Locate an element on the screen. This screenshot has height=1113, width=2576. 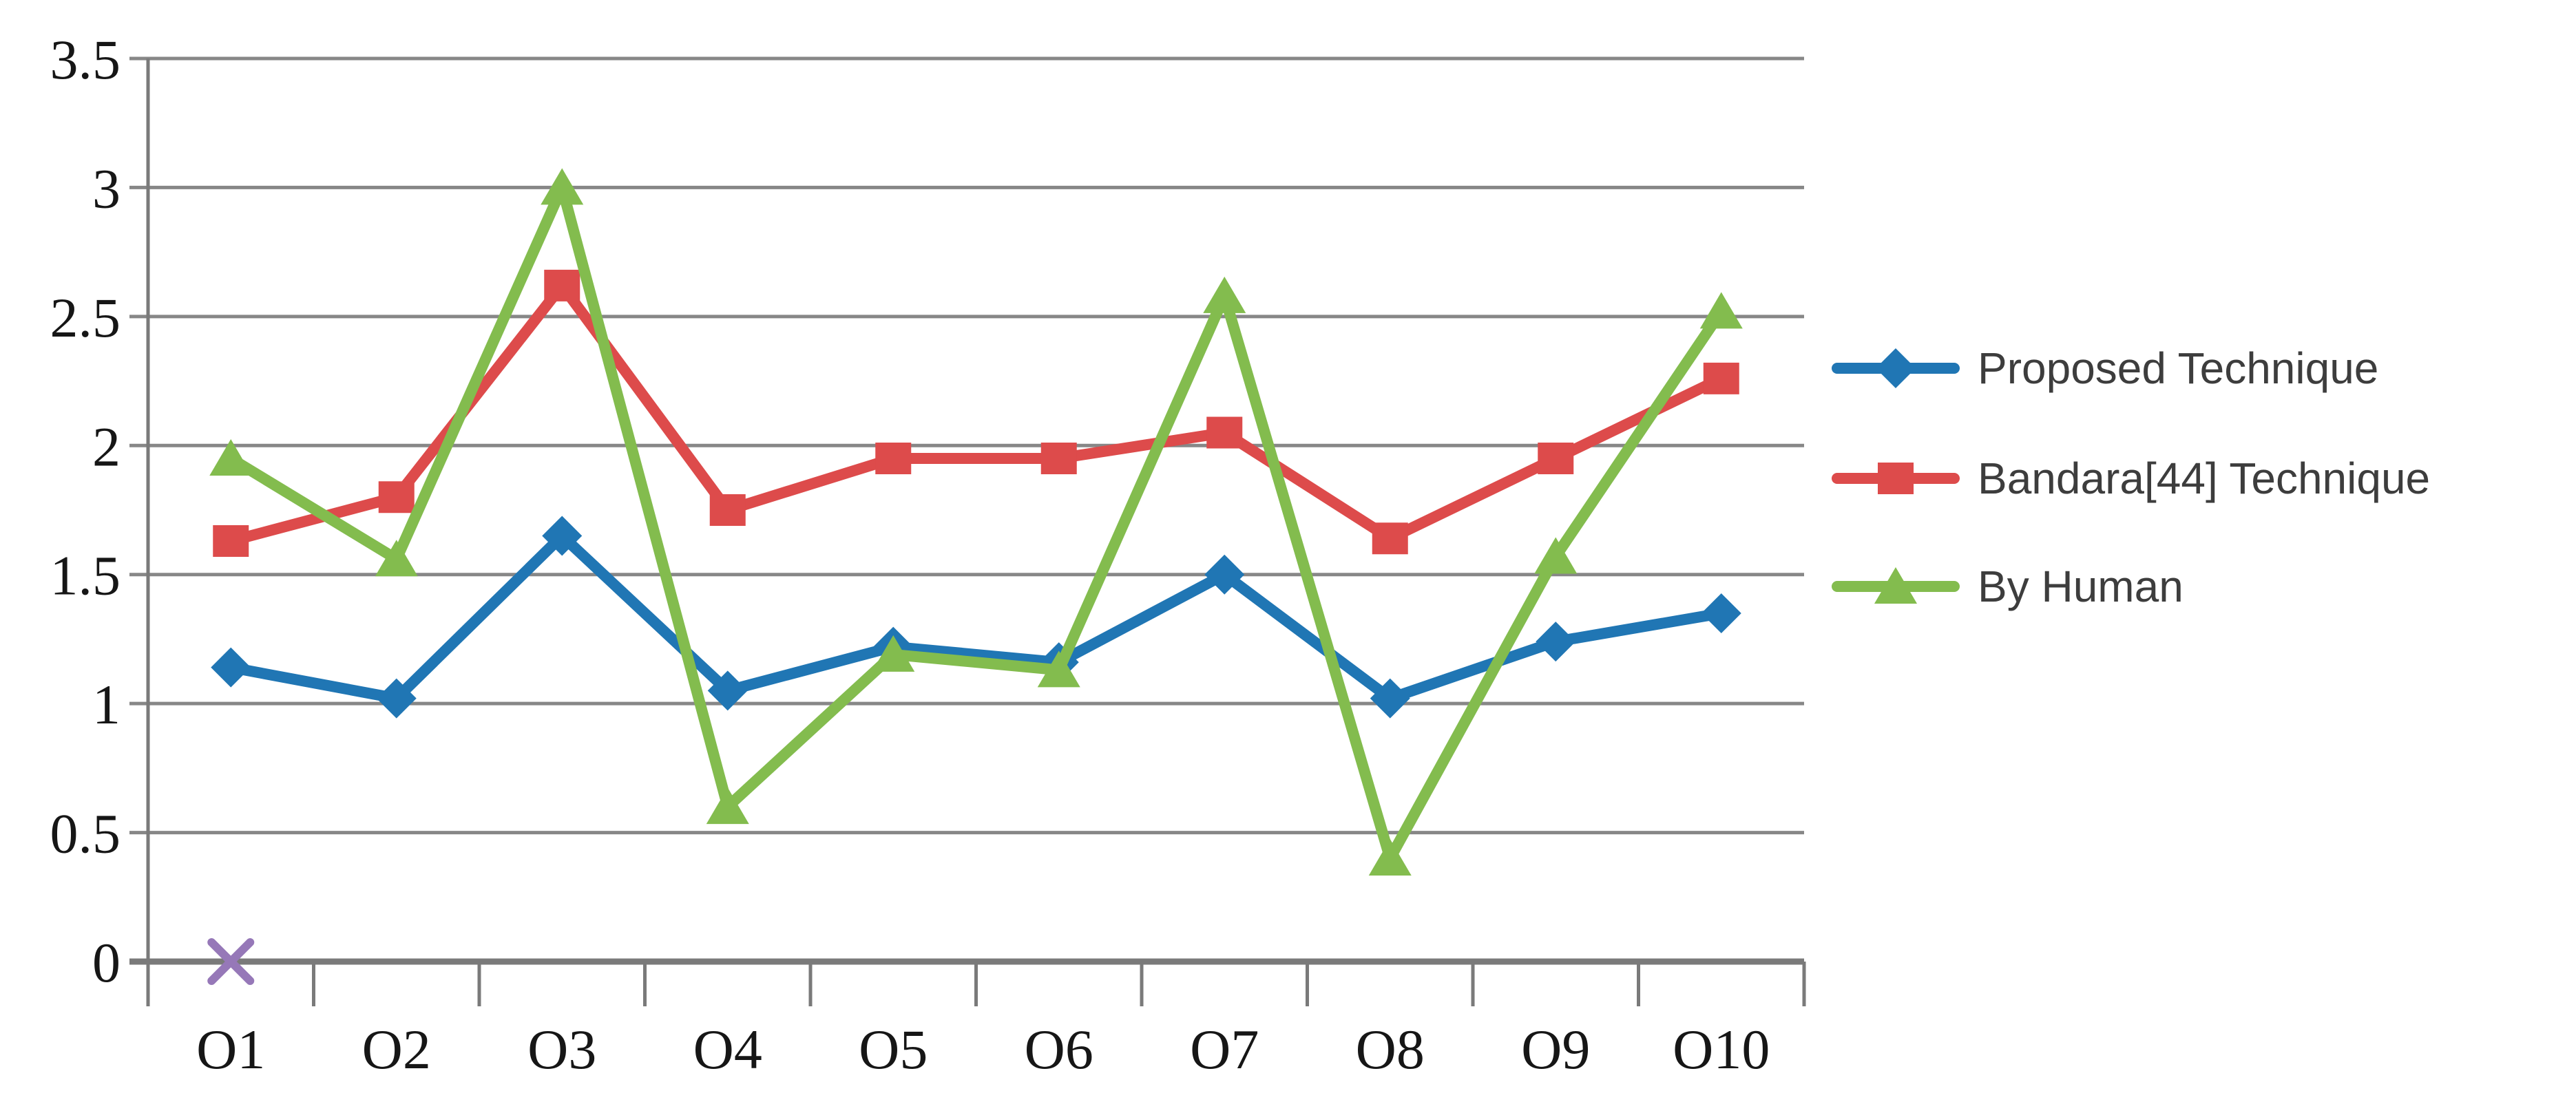
legend-triangle-marker is located at coordinates (1895, 585).